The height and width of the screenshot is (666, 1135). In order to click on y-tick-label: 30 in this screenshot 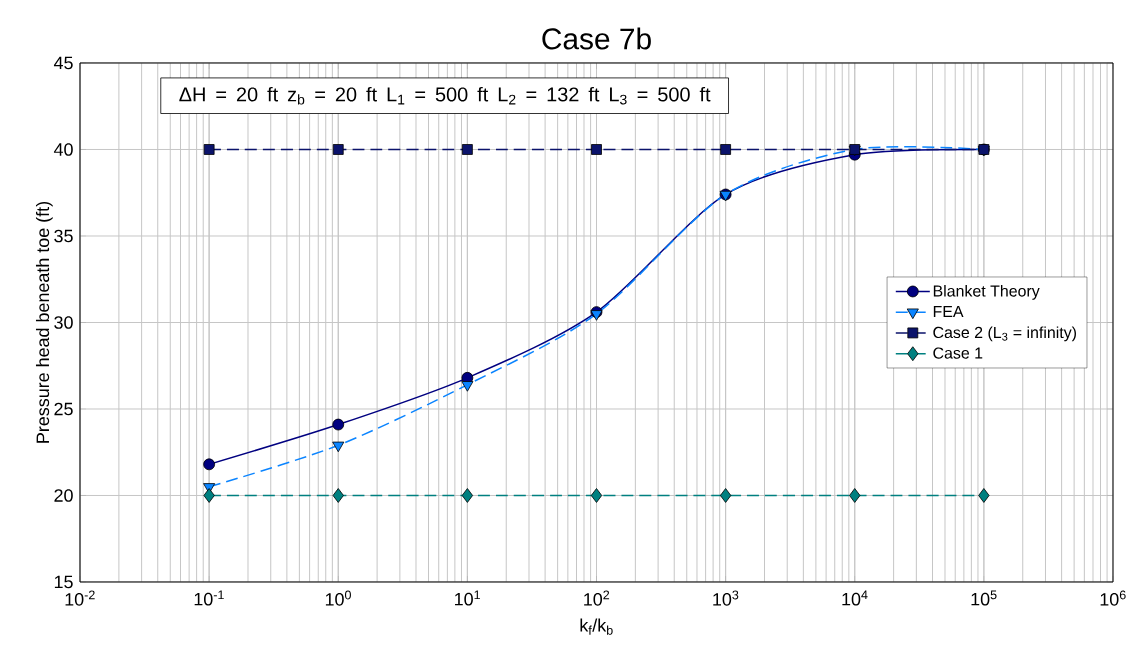, I will do `click(63, 322)`.